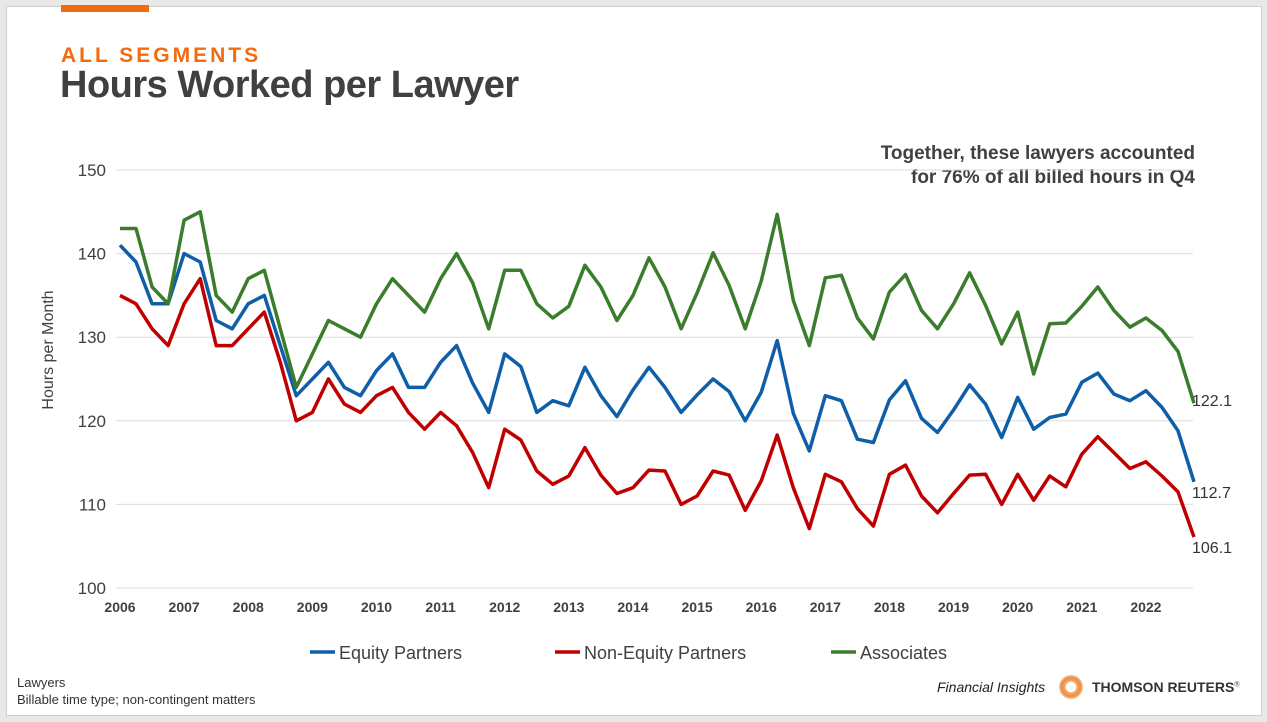 This screenshot has width=1267, height=722. What do you see at coordinates (825, 607) in the screenshot?
I see `x-tick-label: 2017` at bounding box center [825, 607].